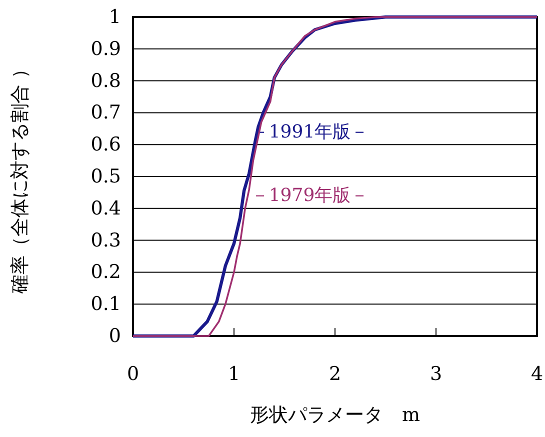  Describe the element at coordinates (105, 272) in the screenshot. I see `y-tick-label: 0.2` at that location.